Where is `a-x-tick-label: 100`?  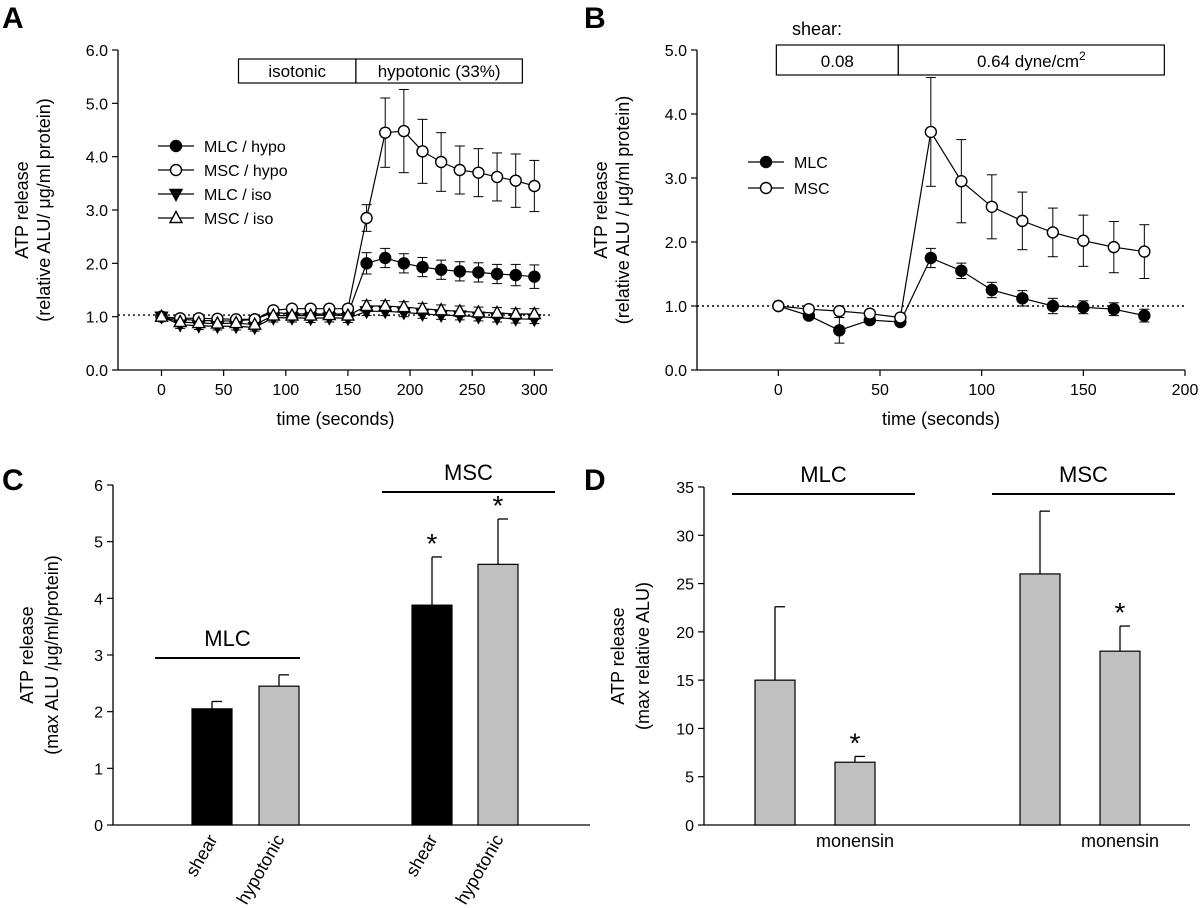 a-x-tick-label: 100 is located at coordinates (285, 390).